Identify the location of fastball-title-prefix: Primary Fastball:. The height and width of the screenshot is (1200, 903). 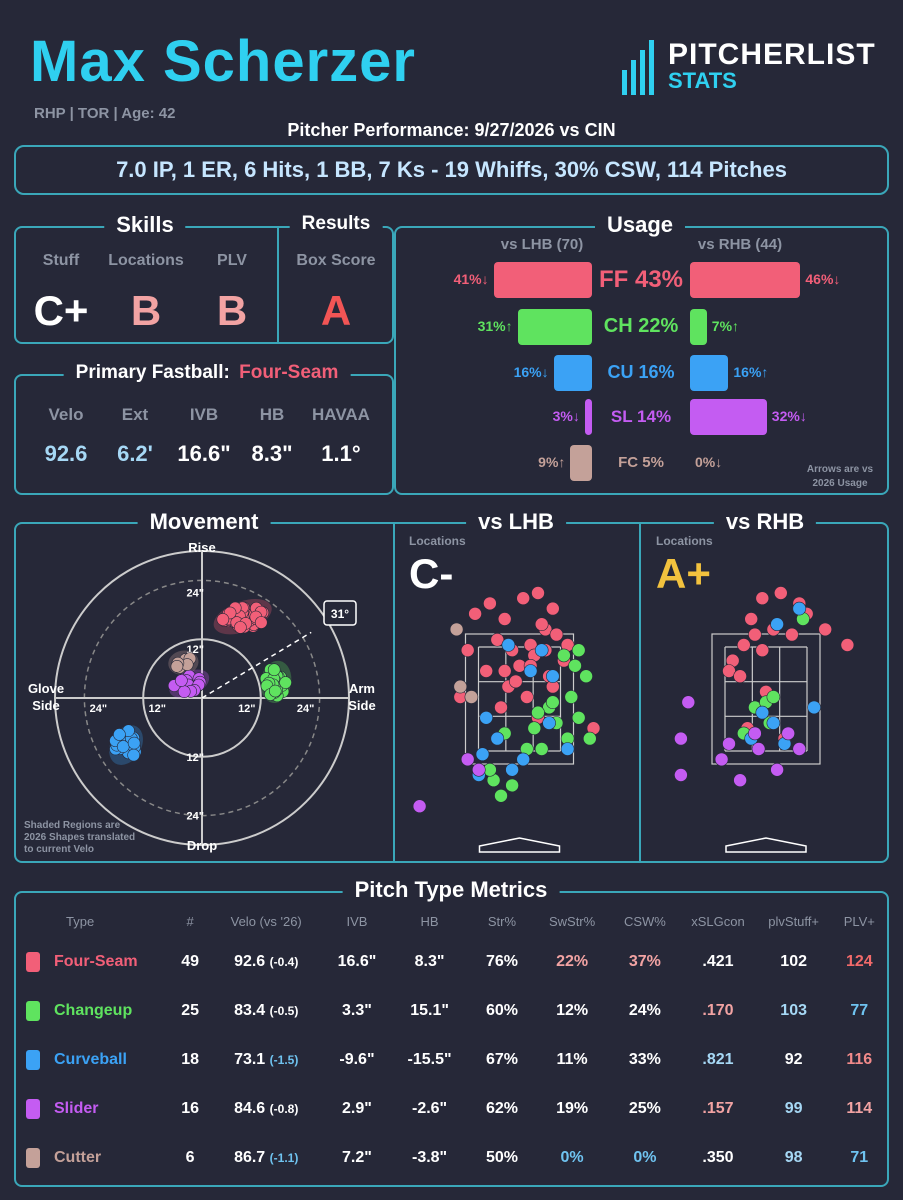
(152, 372).